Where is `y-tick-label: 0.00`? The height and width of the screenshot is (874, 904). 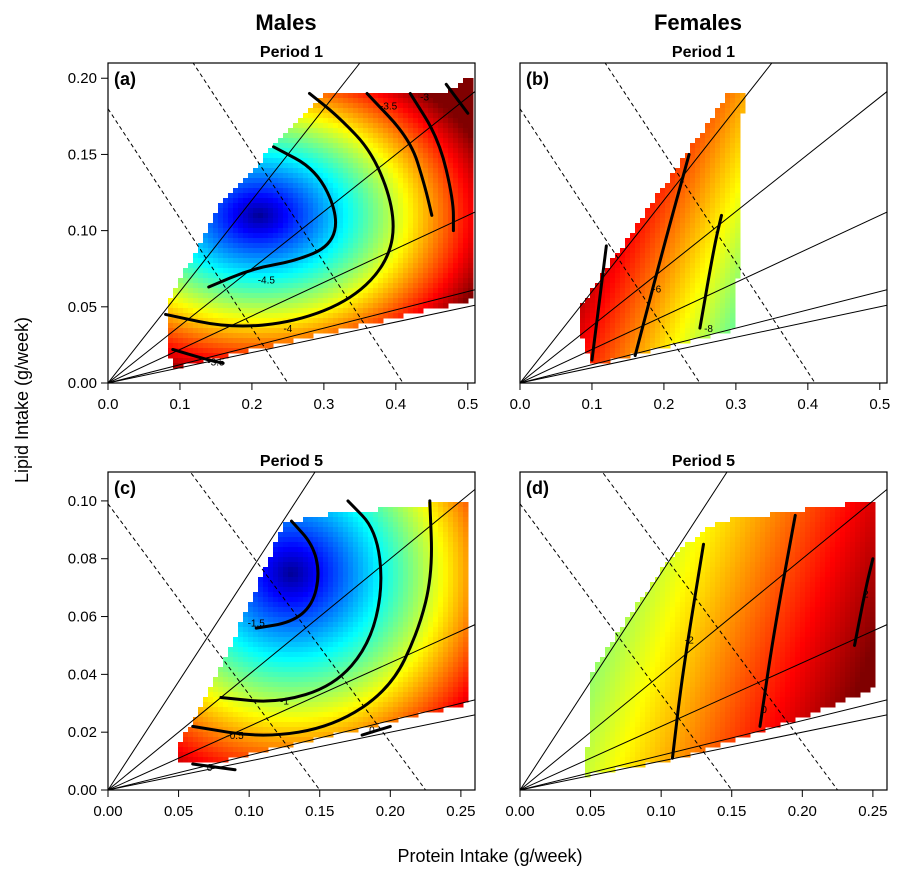 y-tick-label: 0.00 is located at coordinates (82, 383).